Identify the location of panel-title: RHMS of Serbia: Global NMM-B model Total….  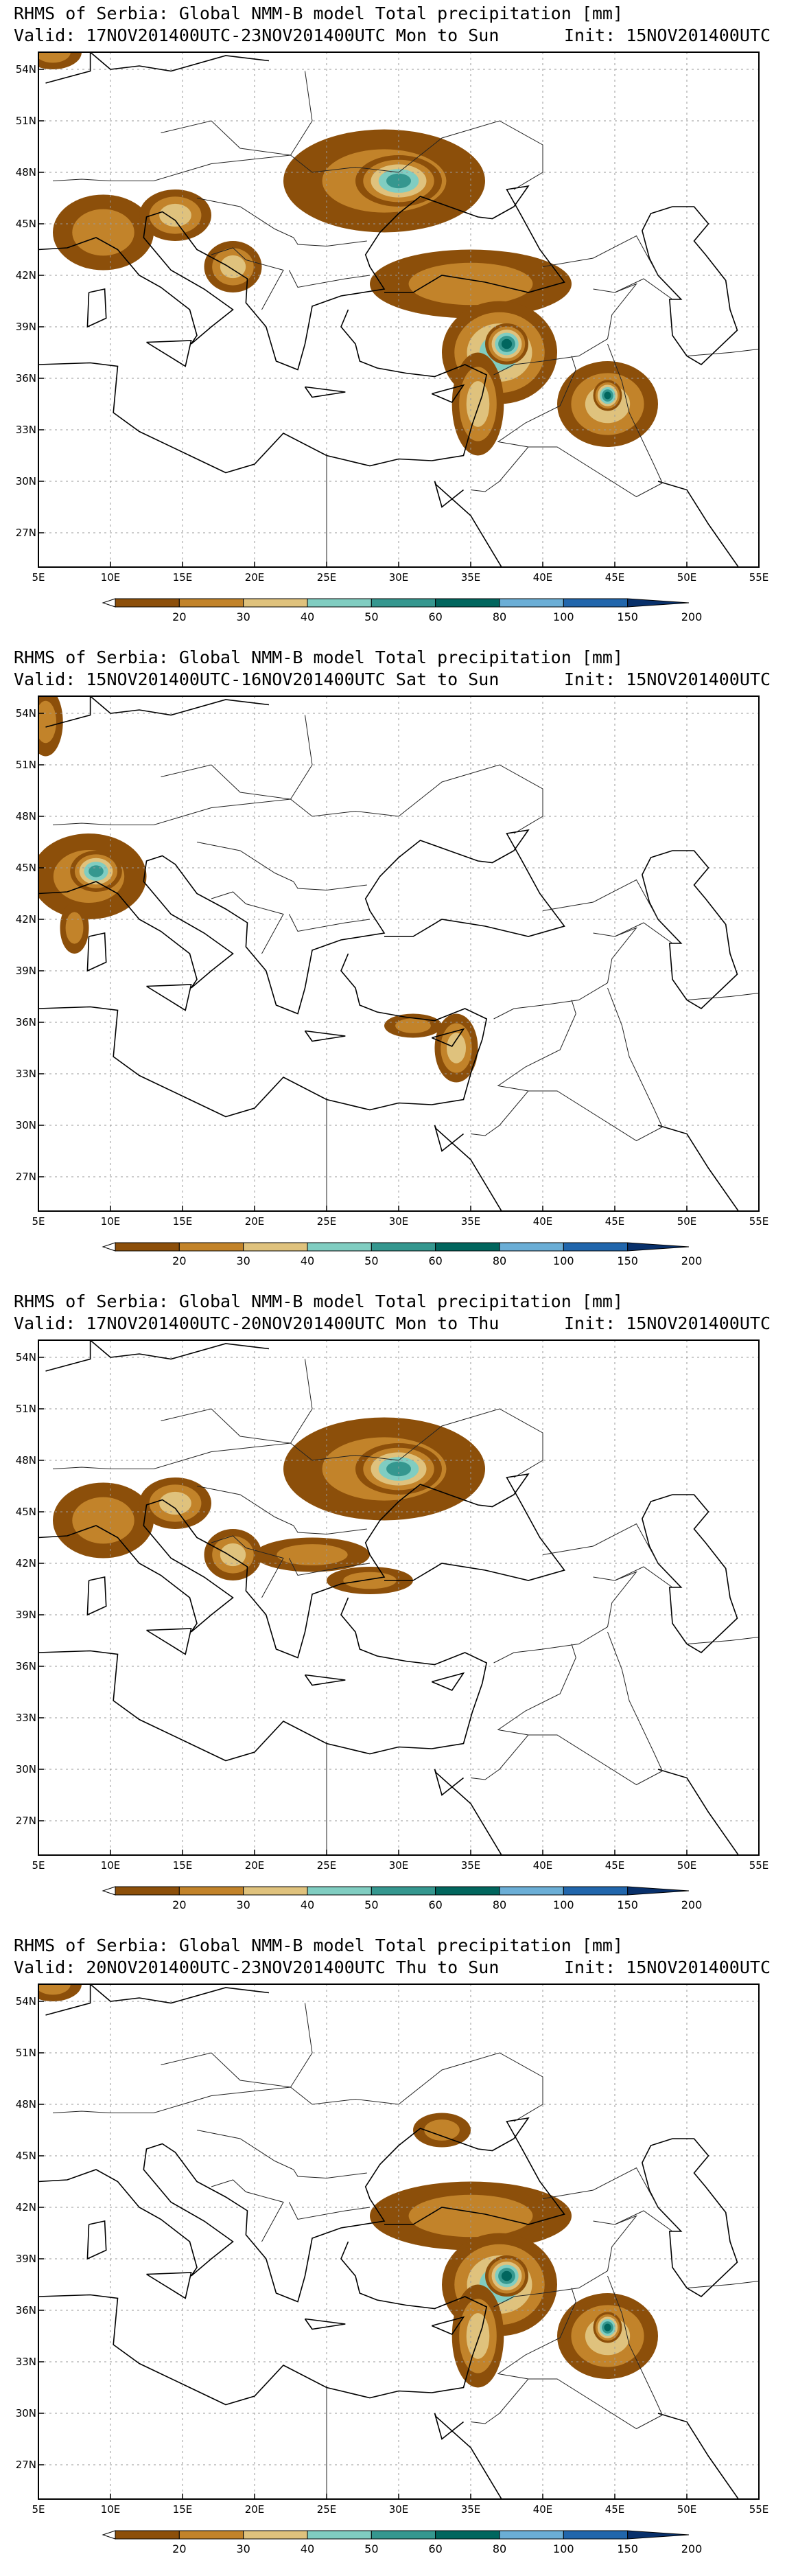
(319, 657).